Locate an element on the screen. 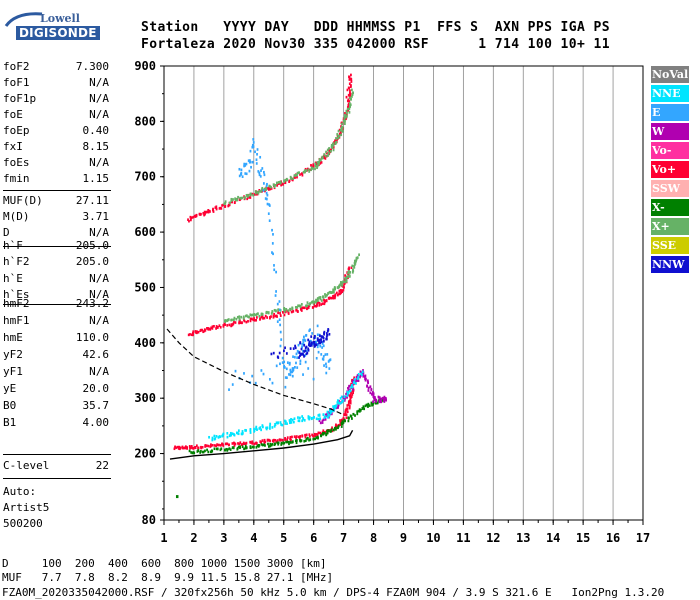 The height and width of the screenshot is (600, 700). param-label: hmF1 is located at coordinates (16, 320).